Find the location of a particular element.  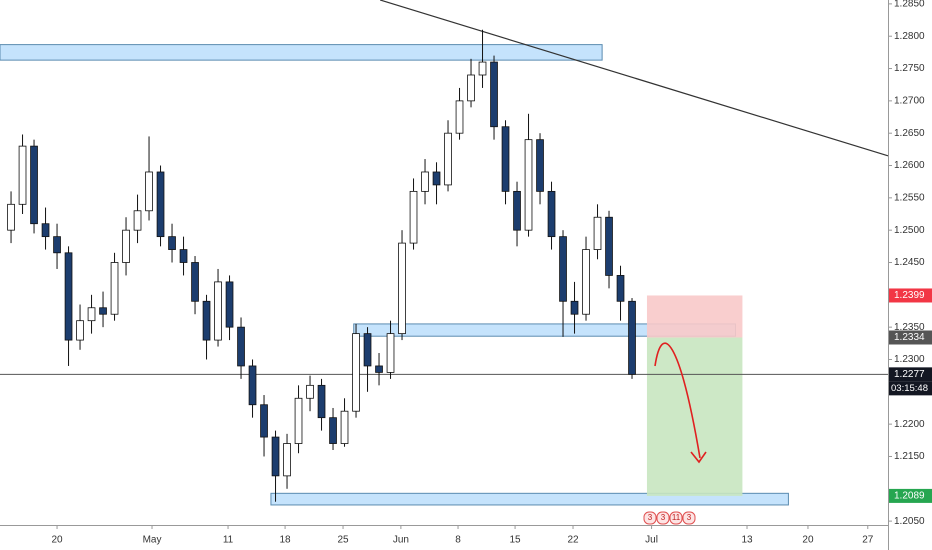

y-tick-label: 1.2800 is located at coordinates (909, 36).